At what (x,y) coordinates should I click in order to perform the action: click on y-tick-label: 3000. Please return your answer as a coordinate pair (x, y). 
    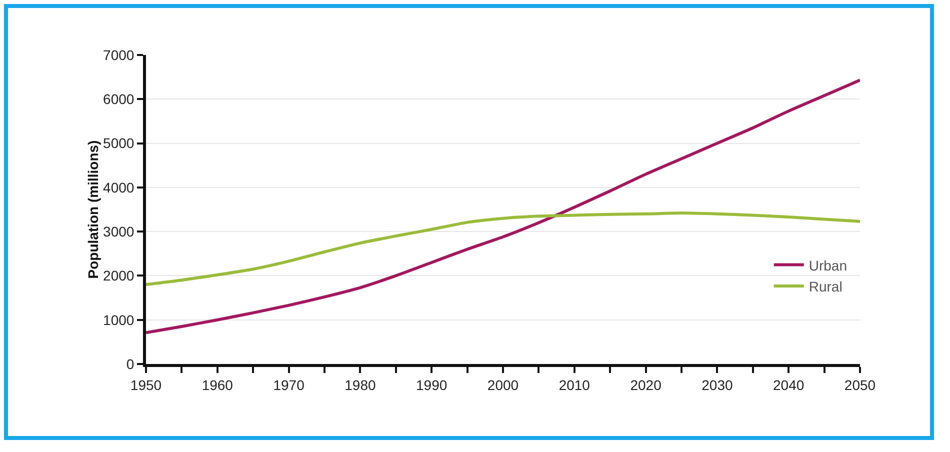
    Looking at the image, I should click on (118, 231).